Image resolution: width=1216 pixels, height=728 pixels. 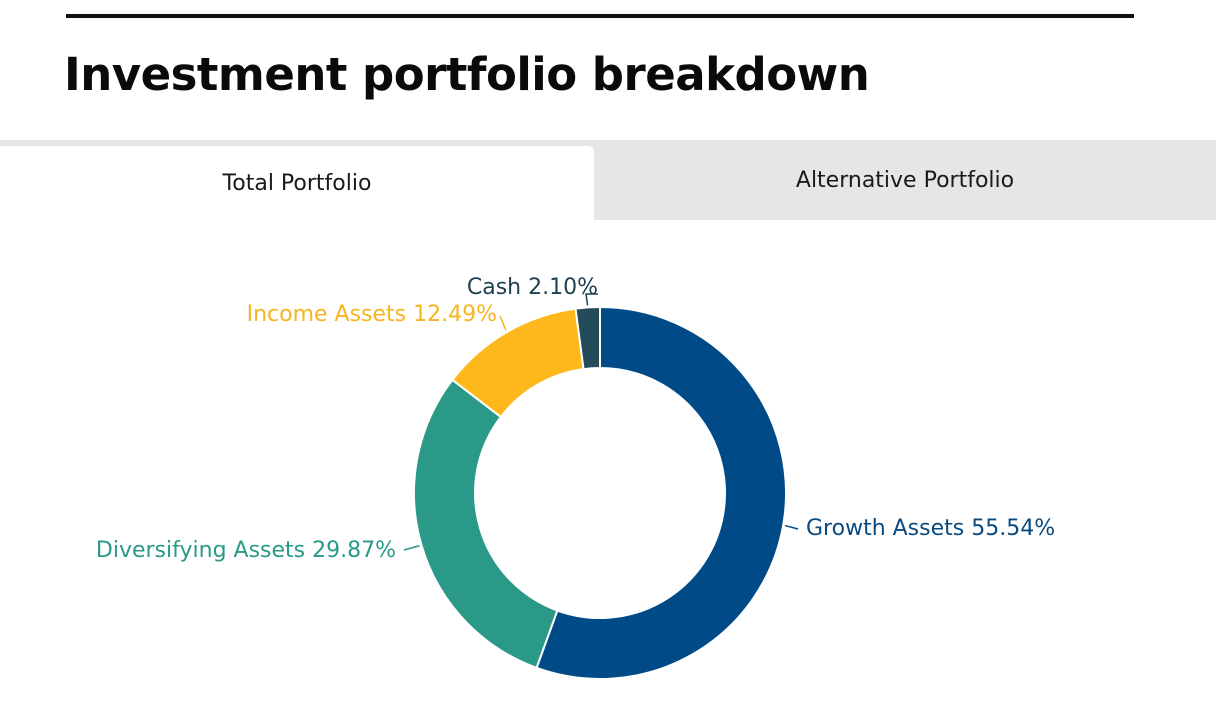 I want to click on top-rule, so click(x=600, y=16).